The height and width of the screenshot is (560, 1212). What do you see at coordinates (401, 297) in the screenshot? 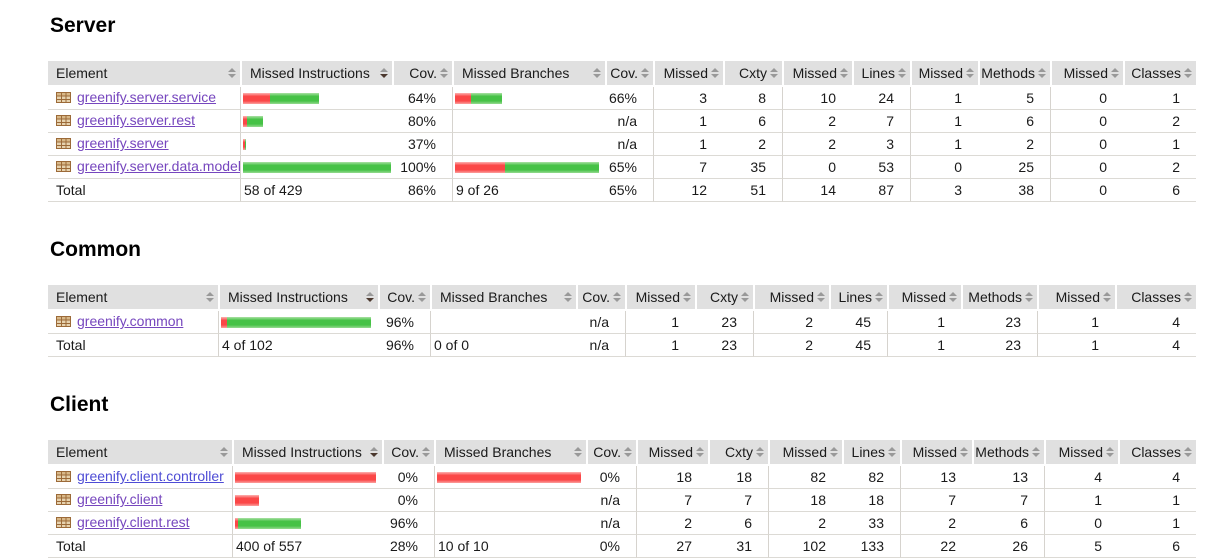
I see `column-header-label: Cov.` at bounding box center [401, 297].